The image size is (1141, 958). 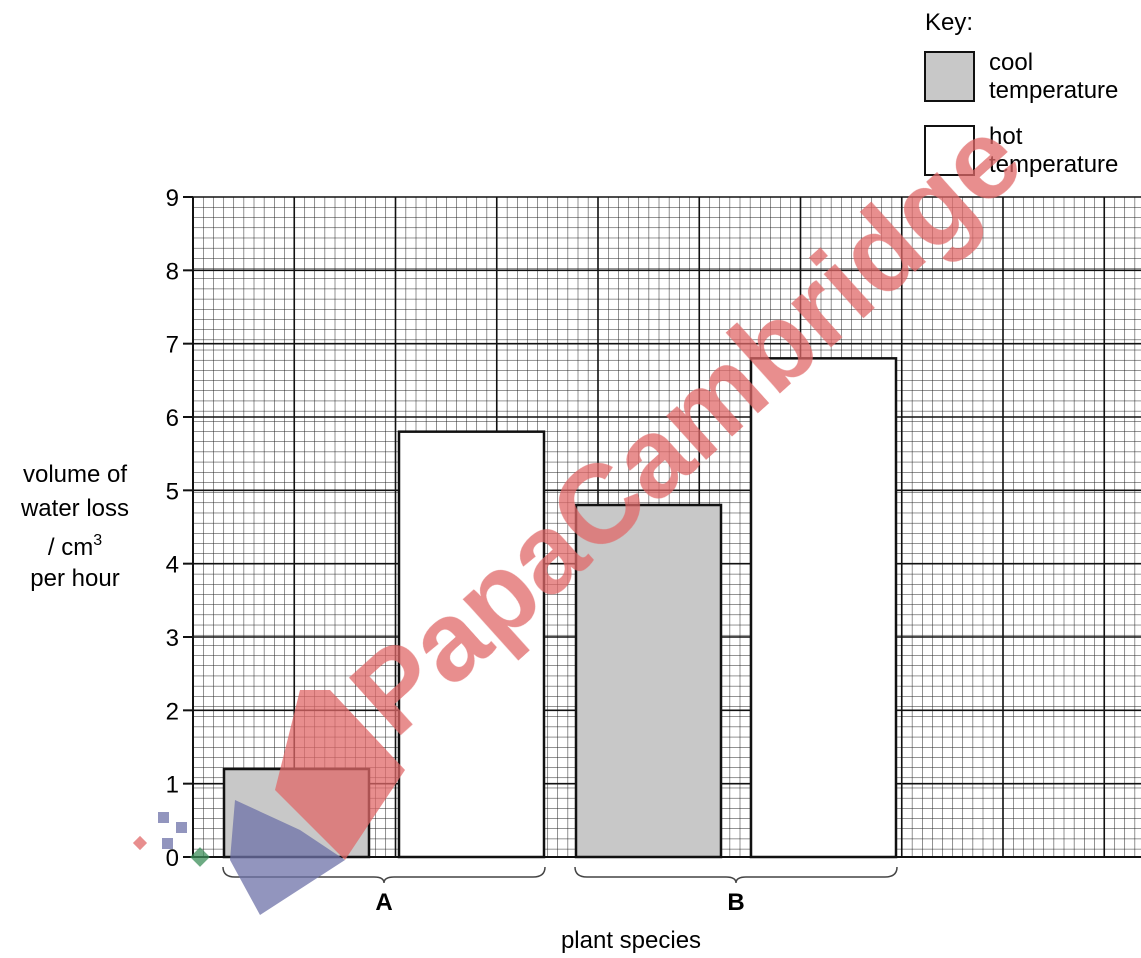 I want to click on y-tick-label-5: 5, so click(x=172, y=491).